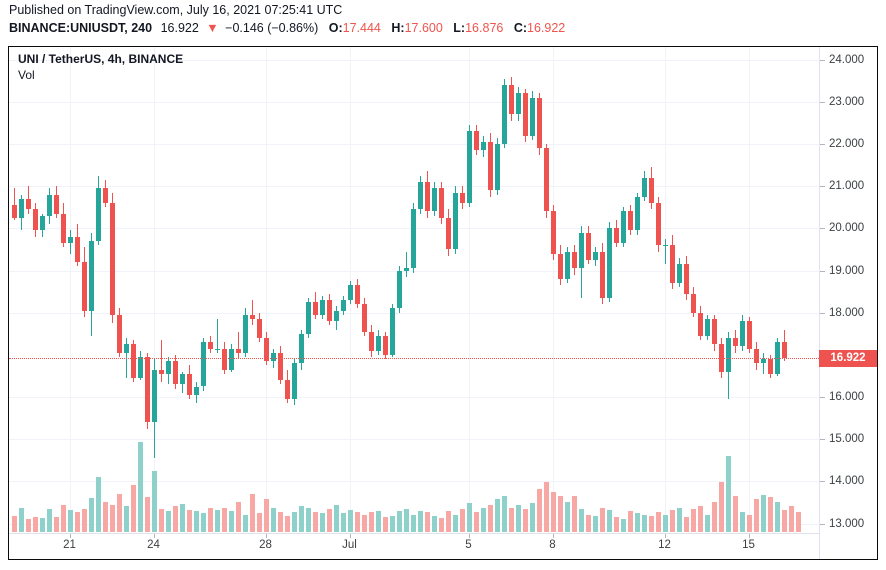 Image resolution: width=886 pixels, height=570 pixels. What do you see at coordinates (212, 28) in the screenshot?
I see `down-arrow-icon: ▼` at bounding box center [212, 28].